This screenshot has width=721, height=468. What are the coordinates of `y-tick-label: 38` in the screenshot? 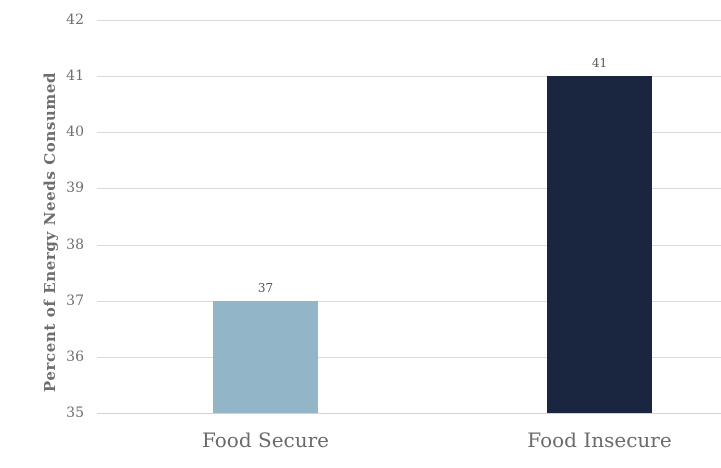 It's located at (75, 245).